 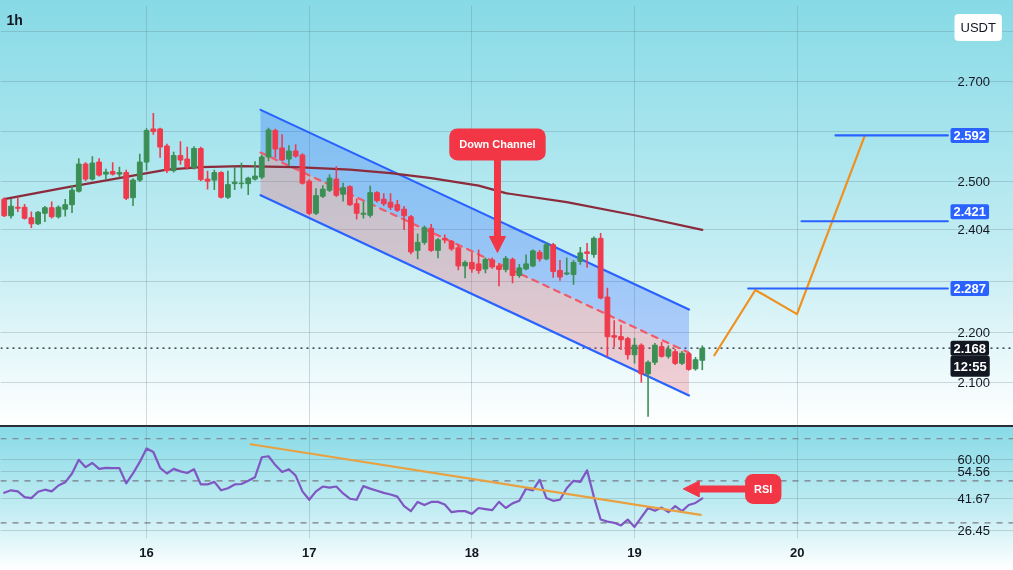 What do you see at coordinates (978, 27) in the screenshot?
I see `y-axis-title: USDT` at bounding box center [978, 27].